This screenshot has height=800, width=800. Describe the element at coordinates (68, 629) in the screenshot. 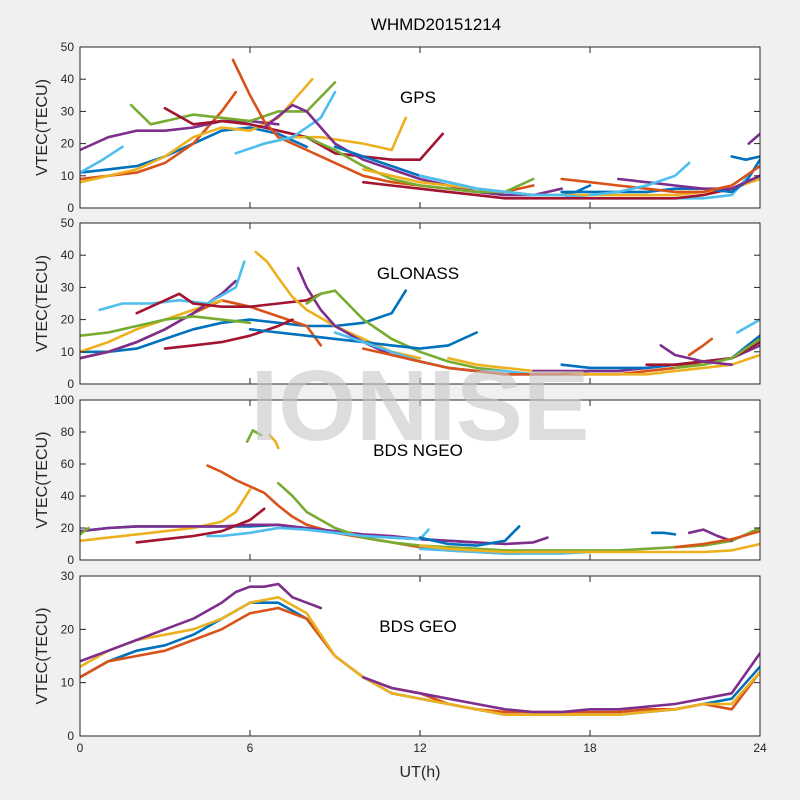

I see `bds-geo-y-tick-label-20: 20` at that location.